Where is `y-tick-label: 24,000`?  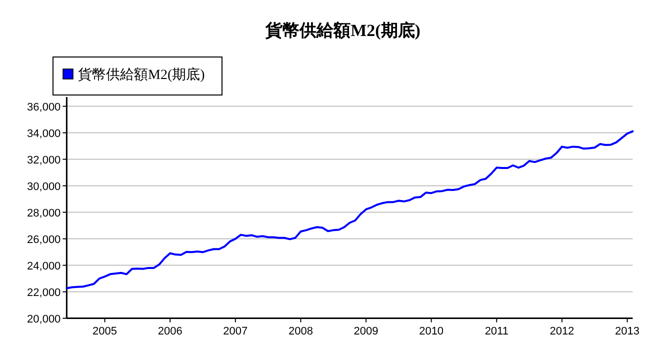 y-tick-label: 24,000 is located at coordinates (44, 266).